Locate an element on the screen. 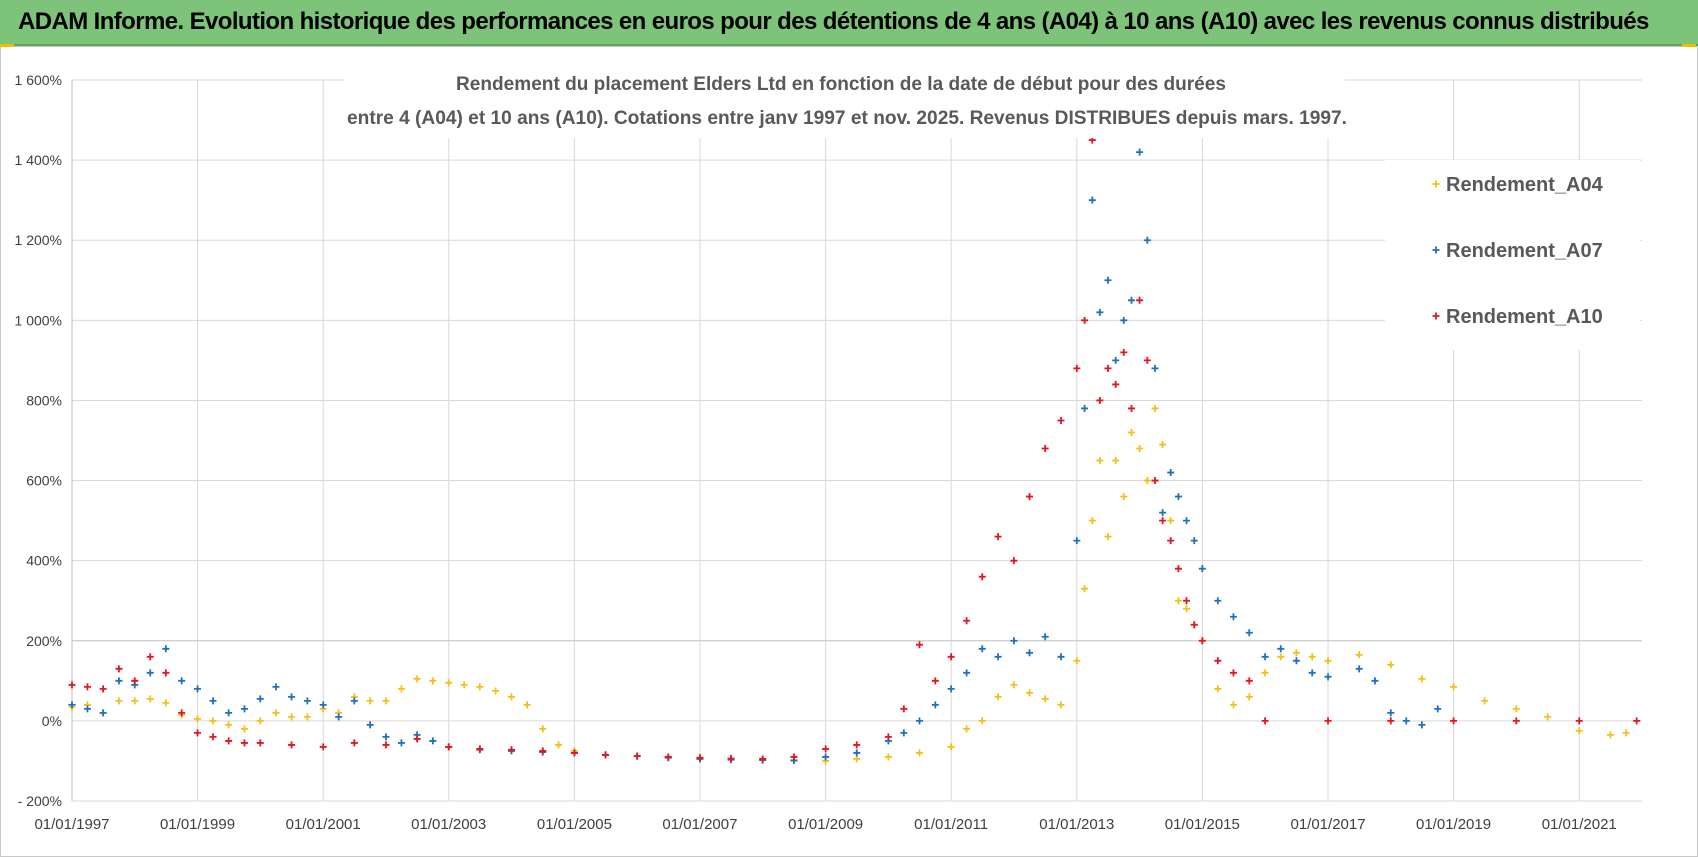 The image size is (1698, 857). y-tick-label: 1 000% is located at coordinates (38, 320).